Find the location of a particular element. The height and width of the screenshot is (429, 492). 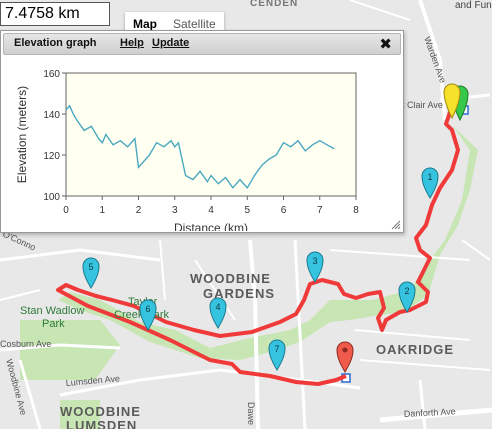

neighborhood-label: LUMSDEN is located at coordinates (101, 423).